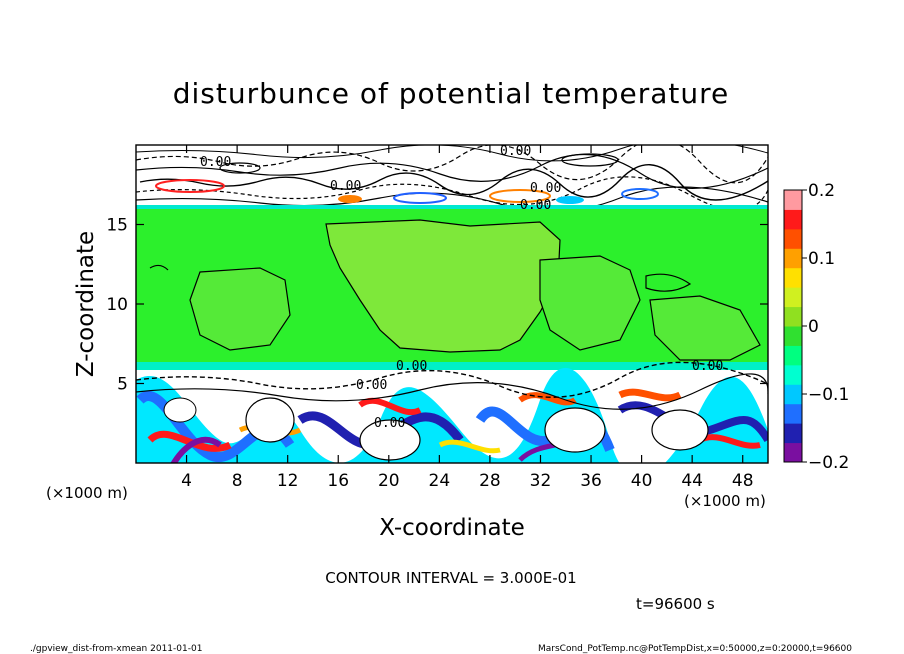 Image resolution: width=904 pixels, height=654 pixels. I want to click on colorbar-ticks: 0.2 0.1 0 −0.1 −0.2, so click(825, 327).